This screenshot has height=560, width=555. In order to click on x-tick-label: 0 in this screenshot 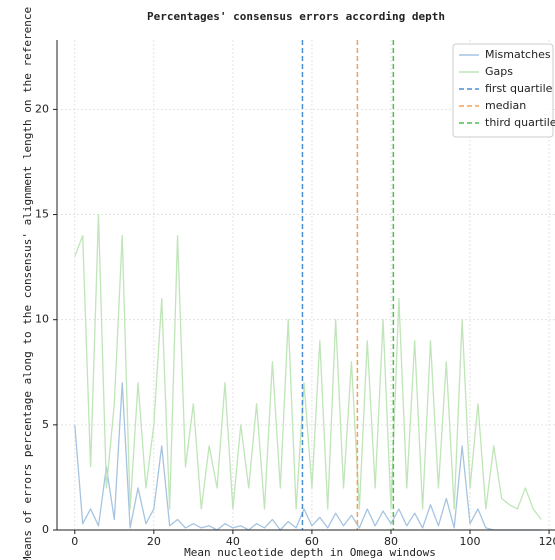, I will do `click(74, 541)`.